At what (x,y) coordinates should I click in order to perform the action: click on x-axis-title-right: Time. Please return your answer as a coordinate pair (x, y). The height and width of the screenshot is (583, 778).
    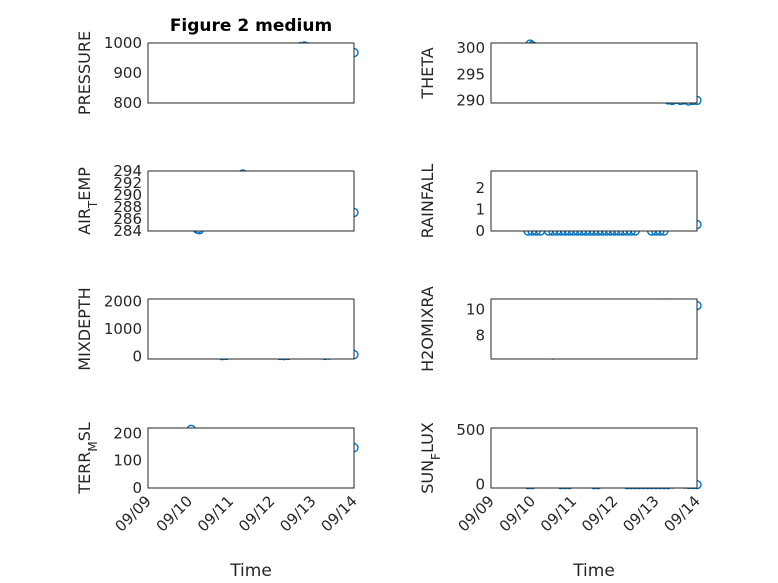
    Looking at the image, I should click on (593, 571).